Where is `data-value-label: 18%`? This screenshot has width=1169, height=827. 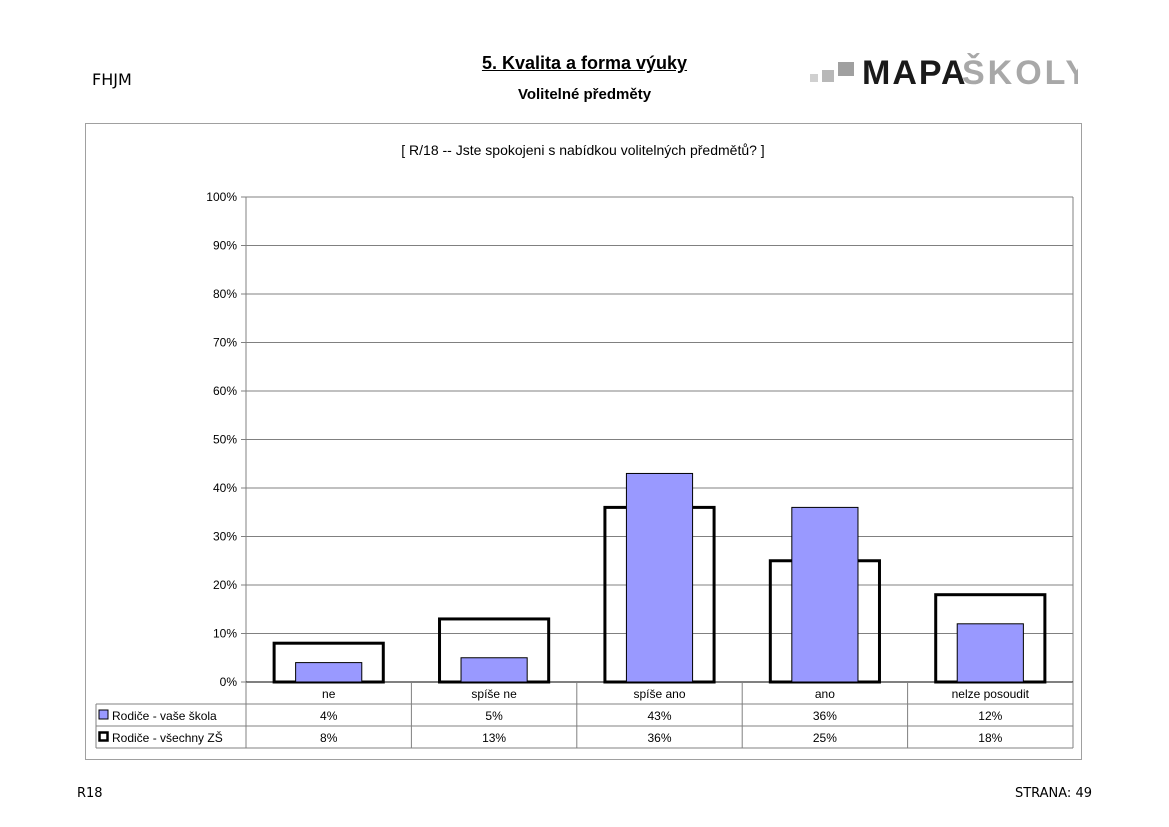 data-value-label: 18% is located at coordinates (990, 738).